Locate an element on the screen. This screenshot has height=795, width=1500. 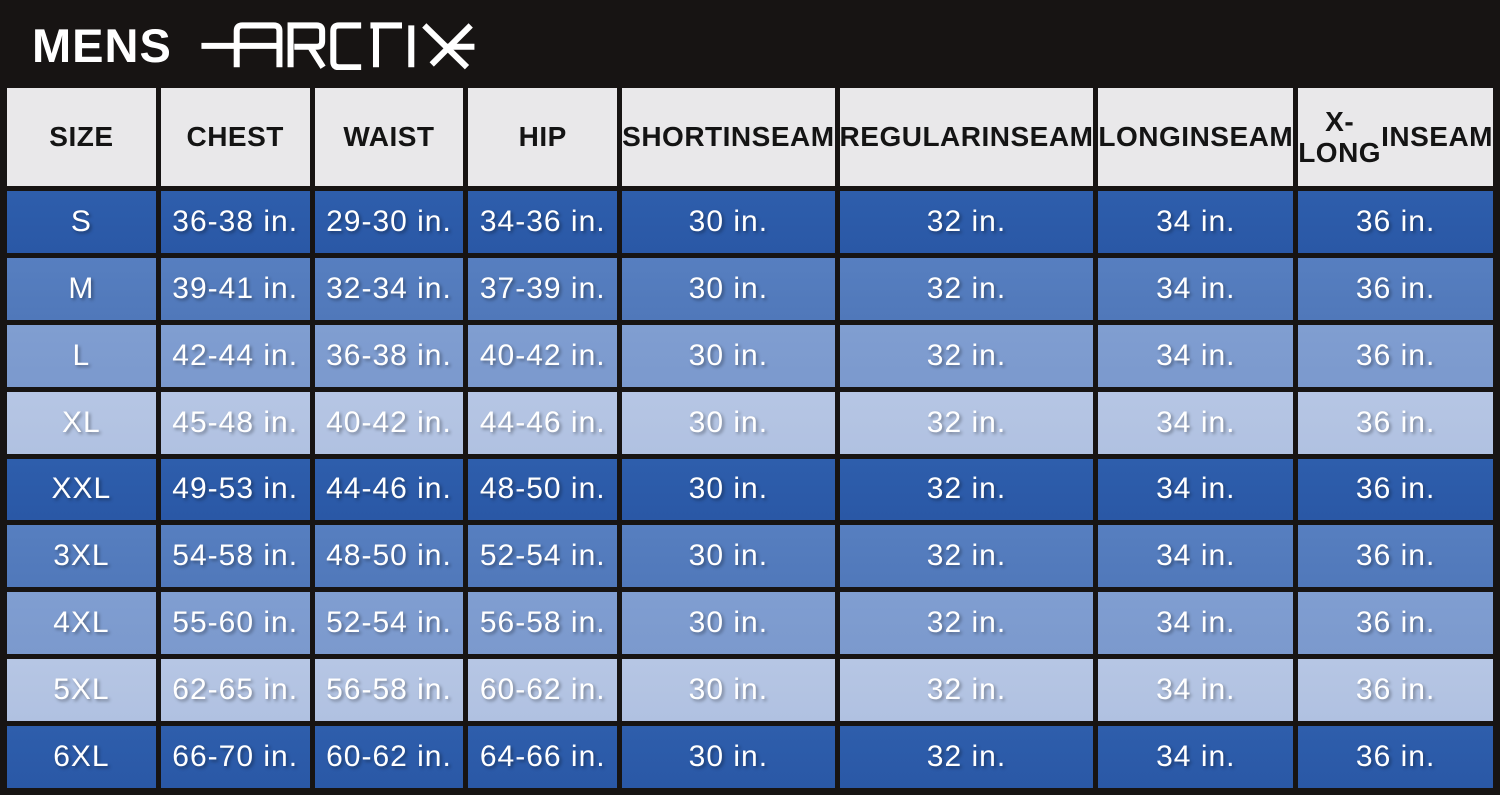
cell-4xl-hip: 56-58 in. is located at coordinates (543, 623).